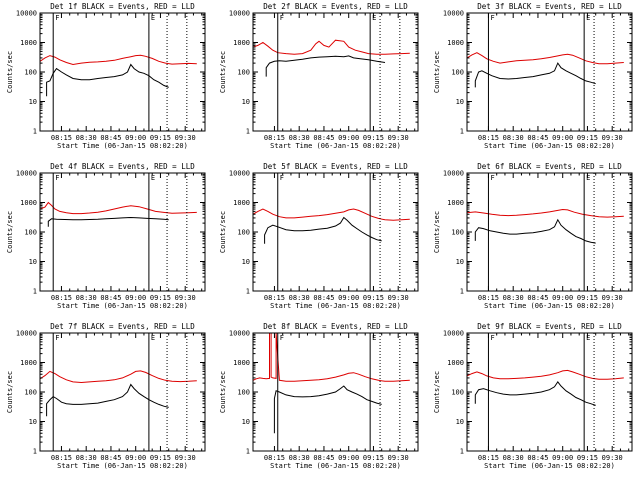  What do you see at coordinates (122, 166) in the screenshot?
I see `chart-title: Det 4f BLACK = Events, RED = LLD` at bounding box center [122, 166].